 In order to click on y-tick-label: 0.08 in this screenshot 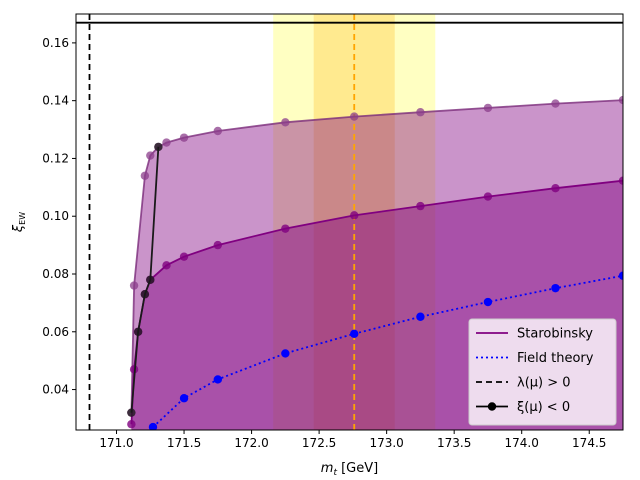, I will do `click(55, 274)`.